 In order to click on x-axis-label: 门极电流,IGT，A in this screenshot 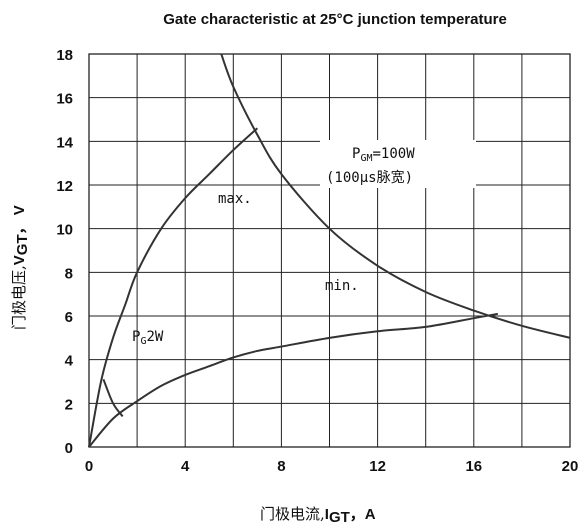, I will do `click(318, 515)`.